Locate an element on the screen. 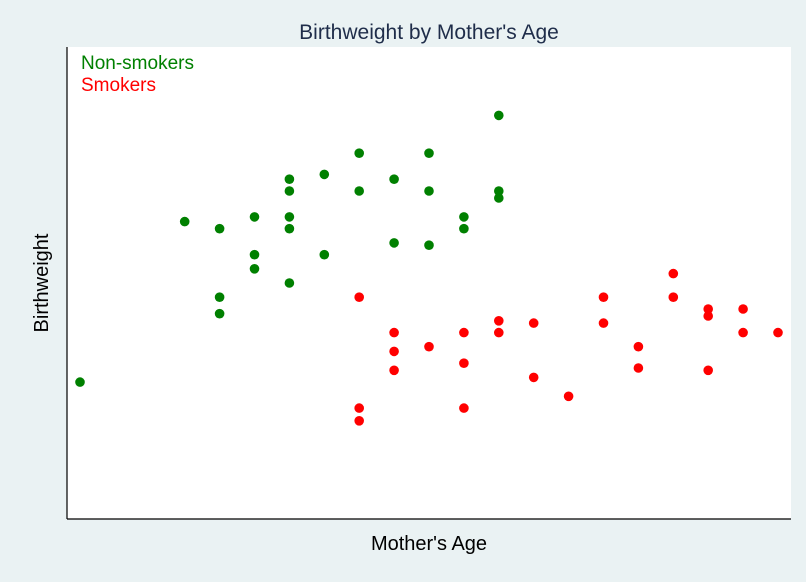 This screenshot has height=582, width=806. legend: Non-smokers Smokers is located at coordinates (137, 74).